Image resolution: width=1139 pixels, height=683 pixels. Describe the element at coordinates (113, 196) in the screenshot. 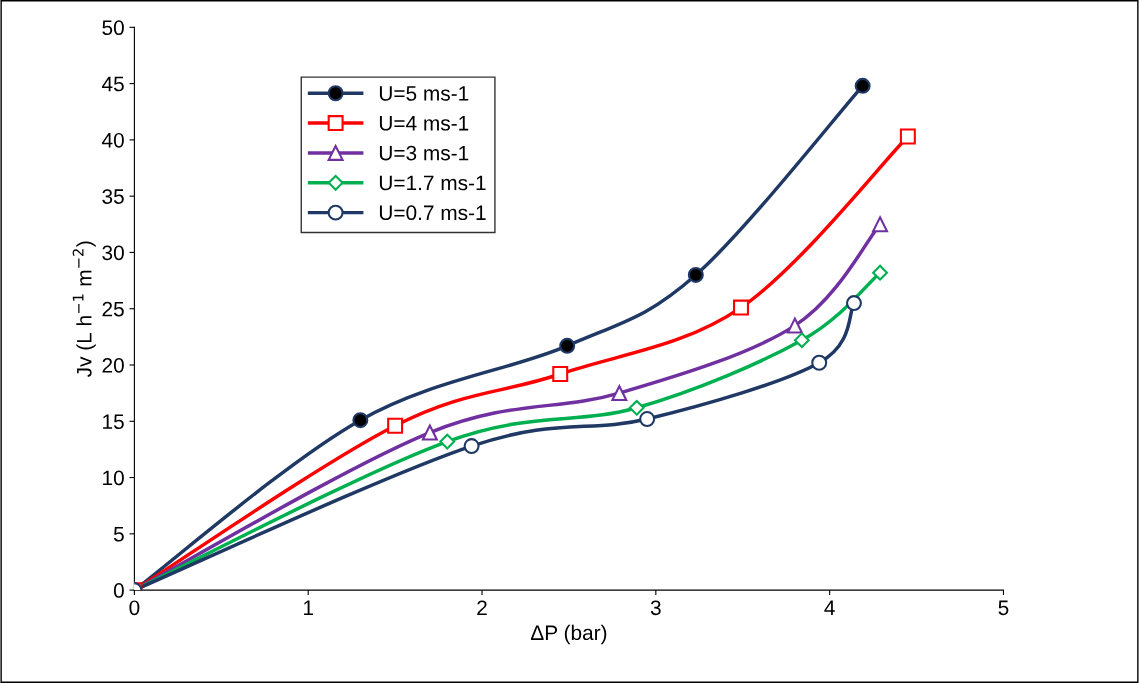

I see `y-tick-label: 35` at that location.